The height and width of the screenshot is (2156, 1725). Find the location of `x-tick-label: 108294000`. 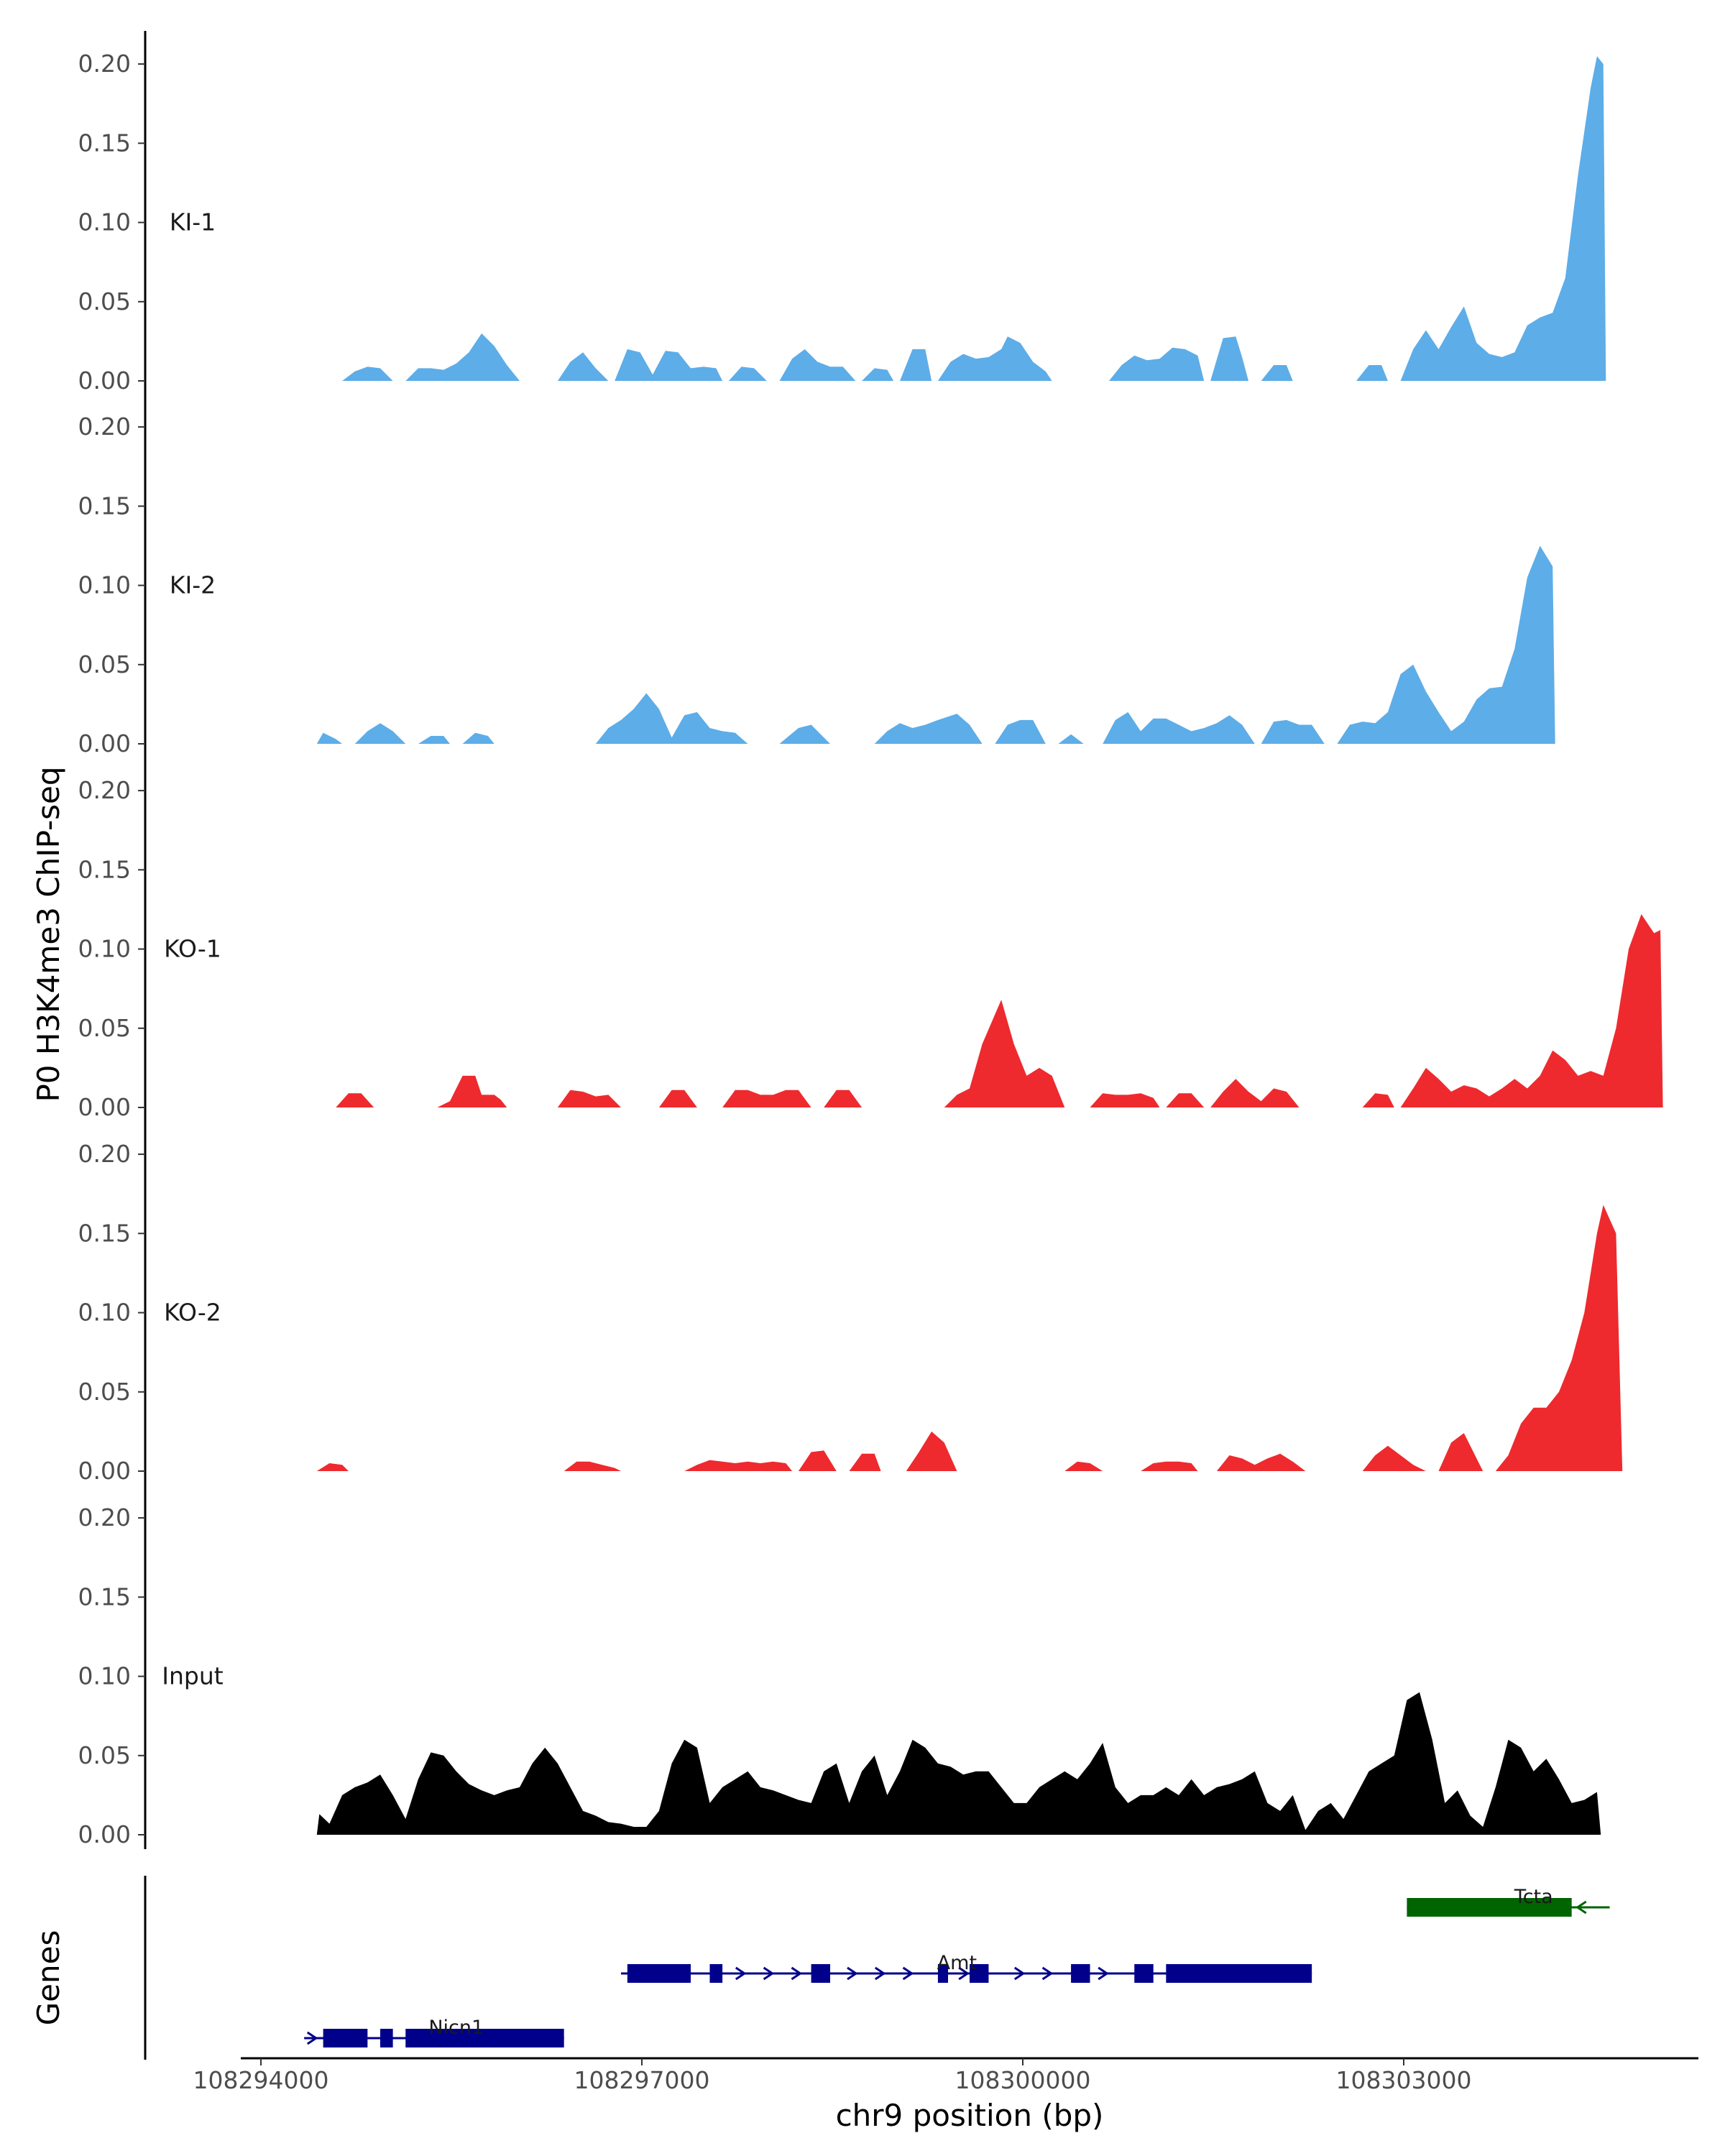

x-tick-label: 108294000 is located at coordinates (261, 2080).